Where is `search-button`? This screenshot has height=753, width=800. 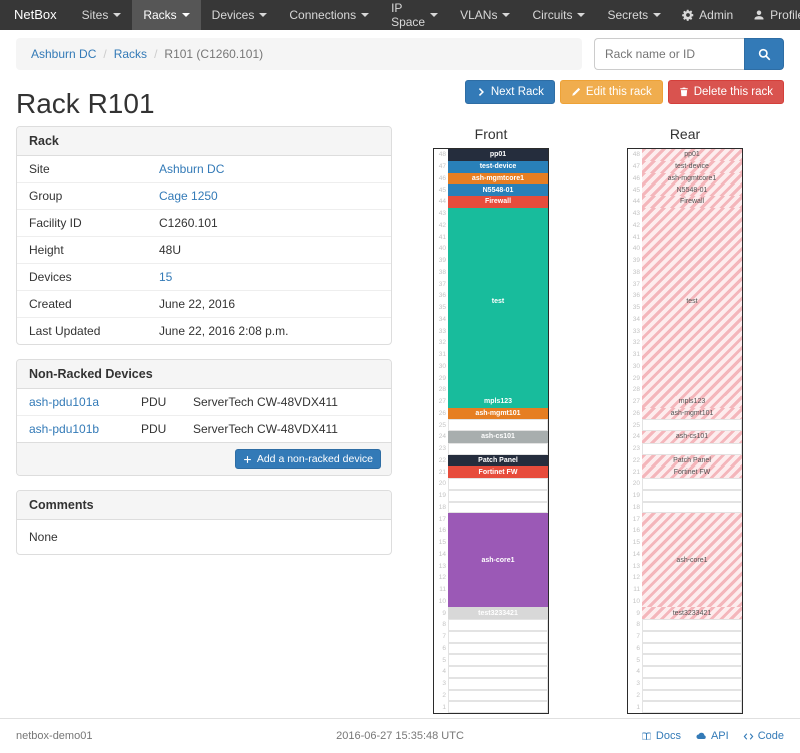 search-button is located at coordinates (764, 54).